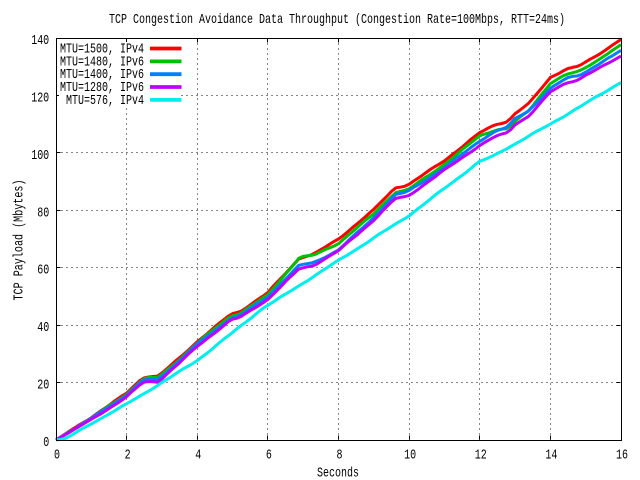 The height and width of the screenshot is (480, 640). What do you see at coordinates (105, 101) in the screenshot?
I see `svg-text: MTU=576, IPv4` at bounding box center [105, 101].